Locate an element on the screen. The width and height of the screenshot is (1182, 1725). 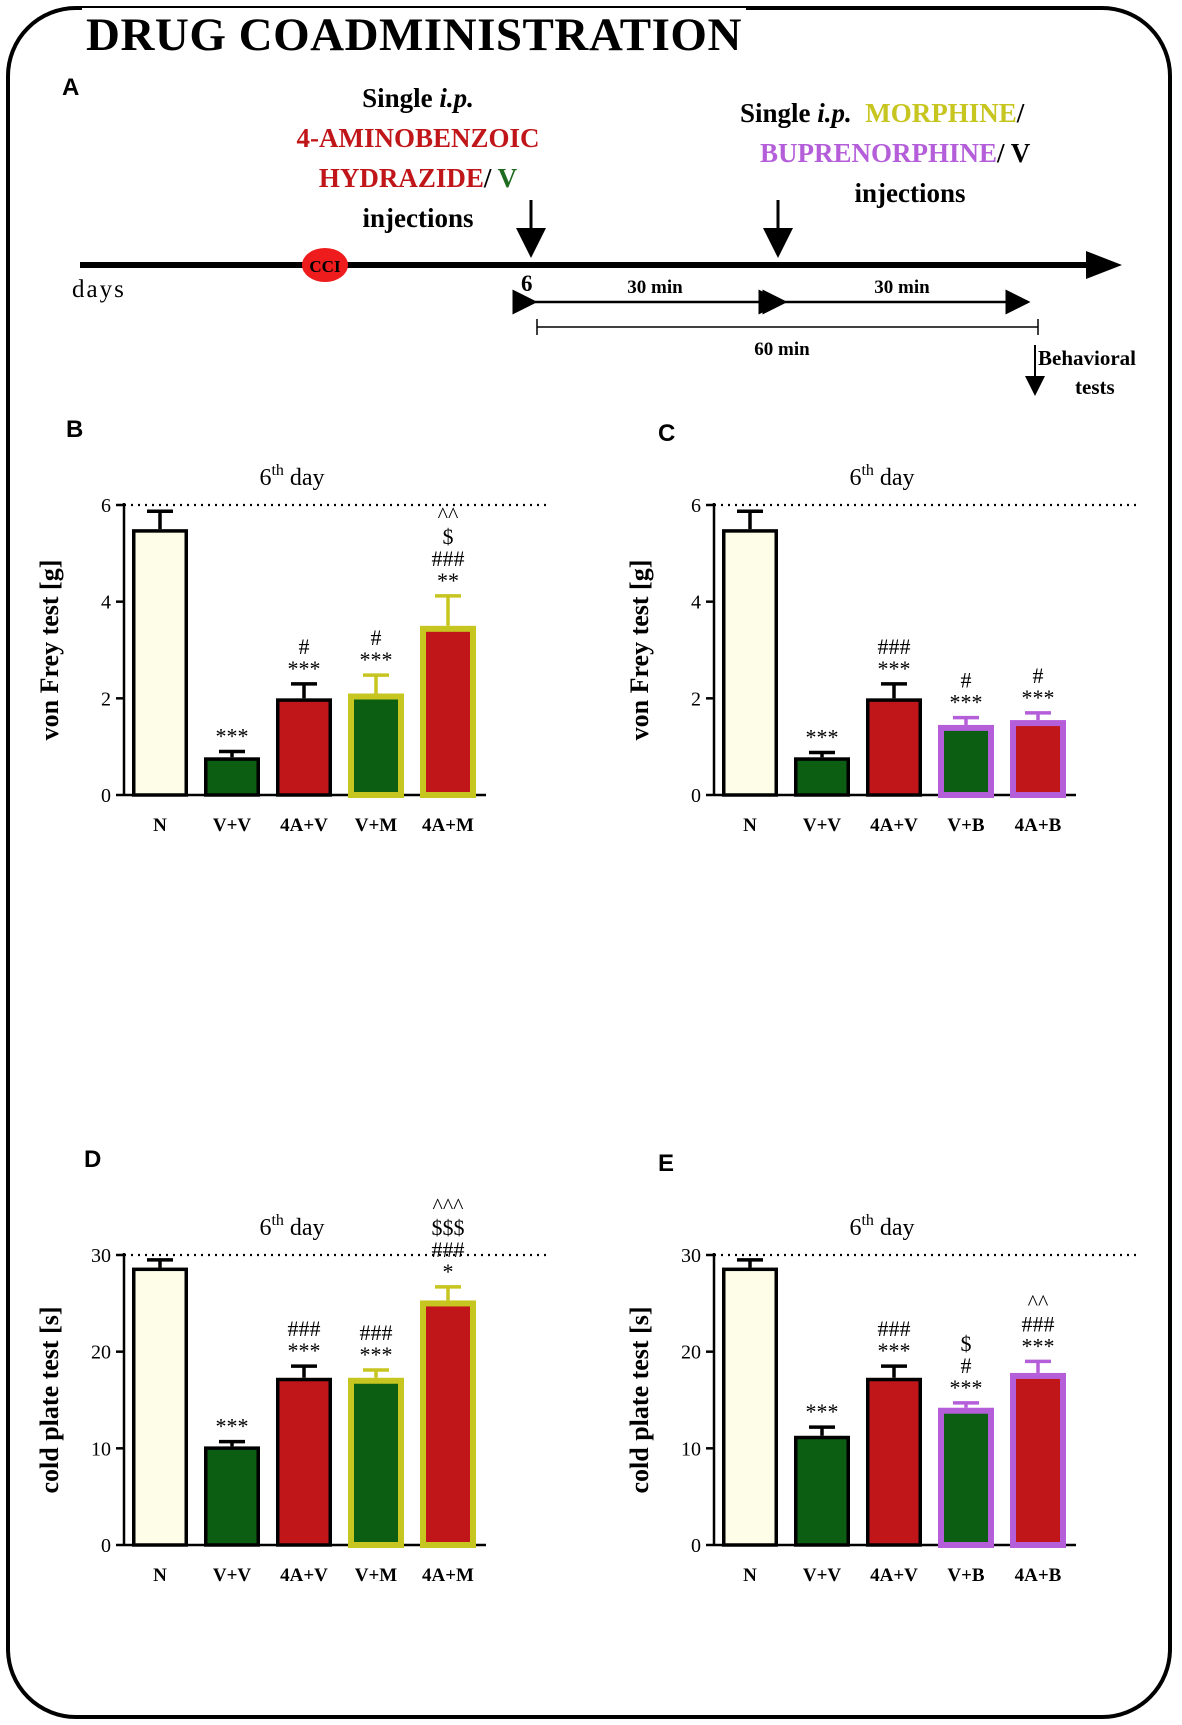
chart-d-x-tick-label: 4A+M is located at coordinates (448, 1575).